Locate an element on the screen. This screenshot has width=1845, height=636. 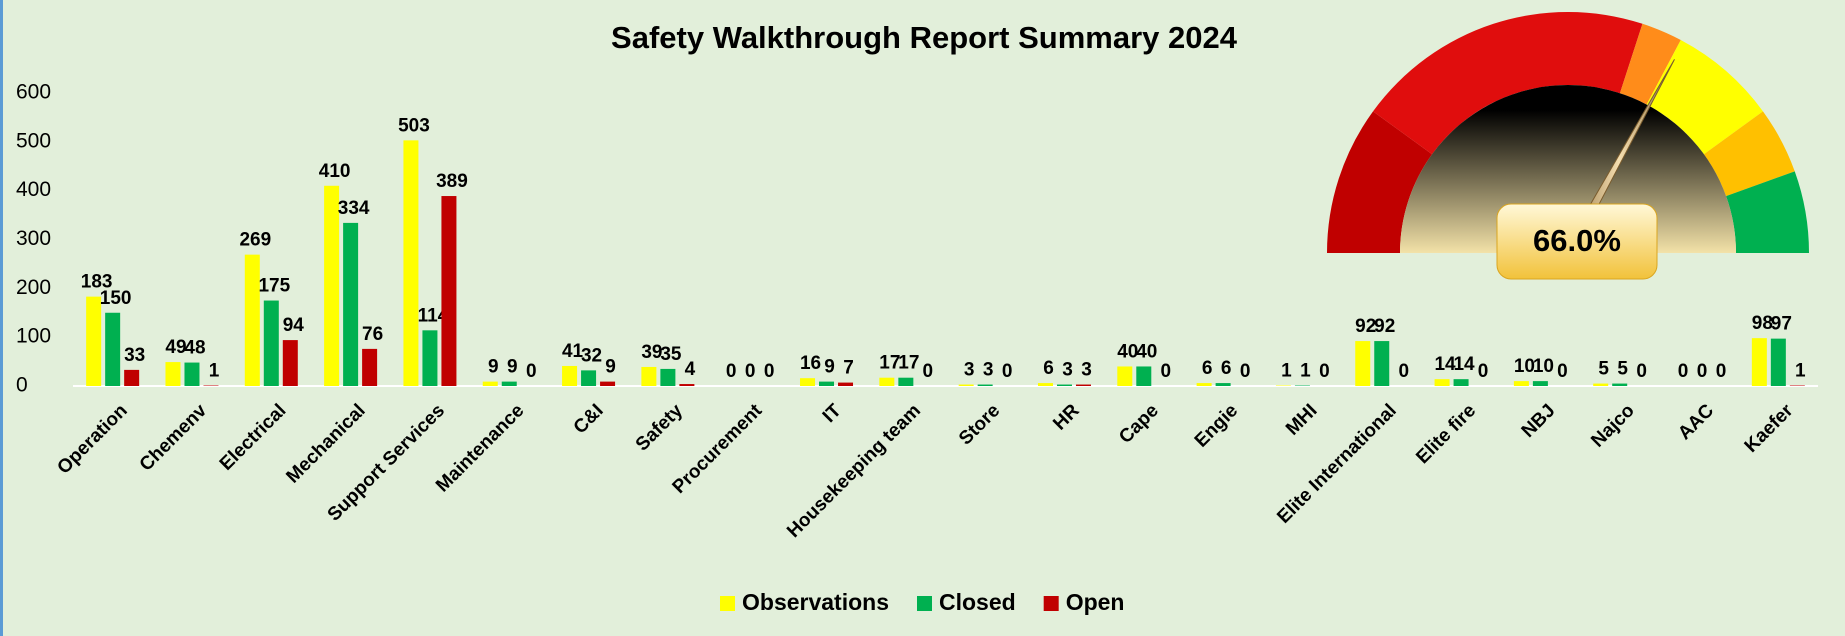
y-tick-label: 100 is located at coordinates (33, 336).